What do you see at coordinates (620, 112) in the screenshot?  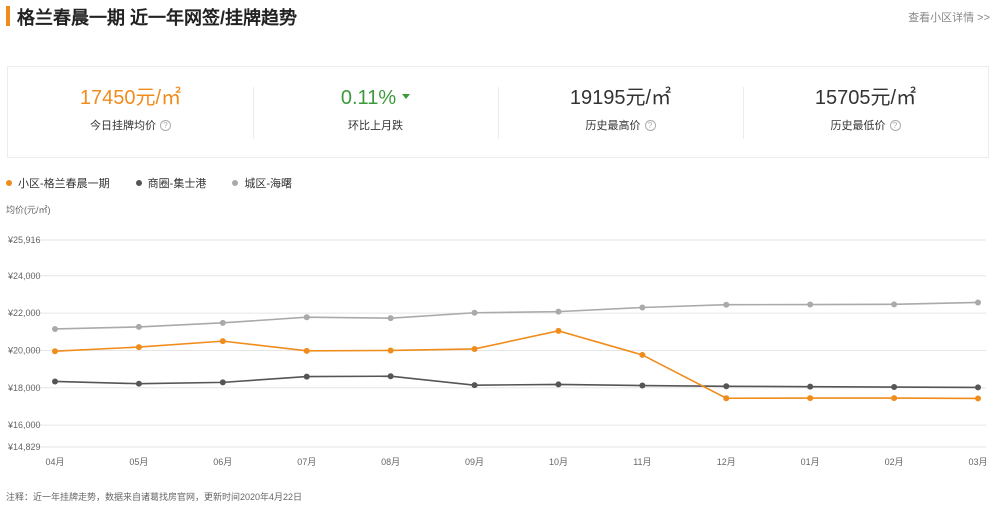 I see `stat-historical-high: 19195元/㎡ 历史最高价?` at bounding box center [620, 112].